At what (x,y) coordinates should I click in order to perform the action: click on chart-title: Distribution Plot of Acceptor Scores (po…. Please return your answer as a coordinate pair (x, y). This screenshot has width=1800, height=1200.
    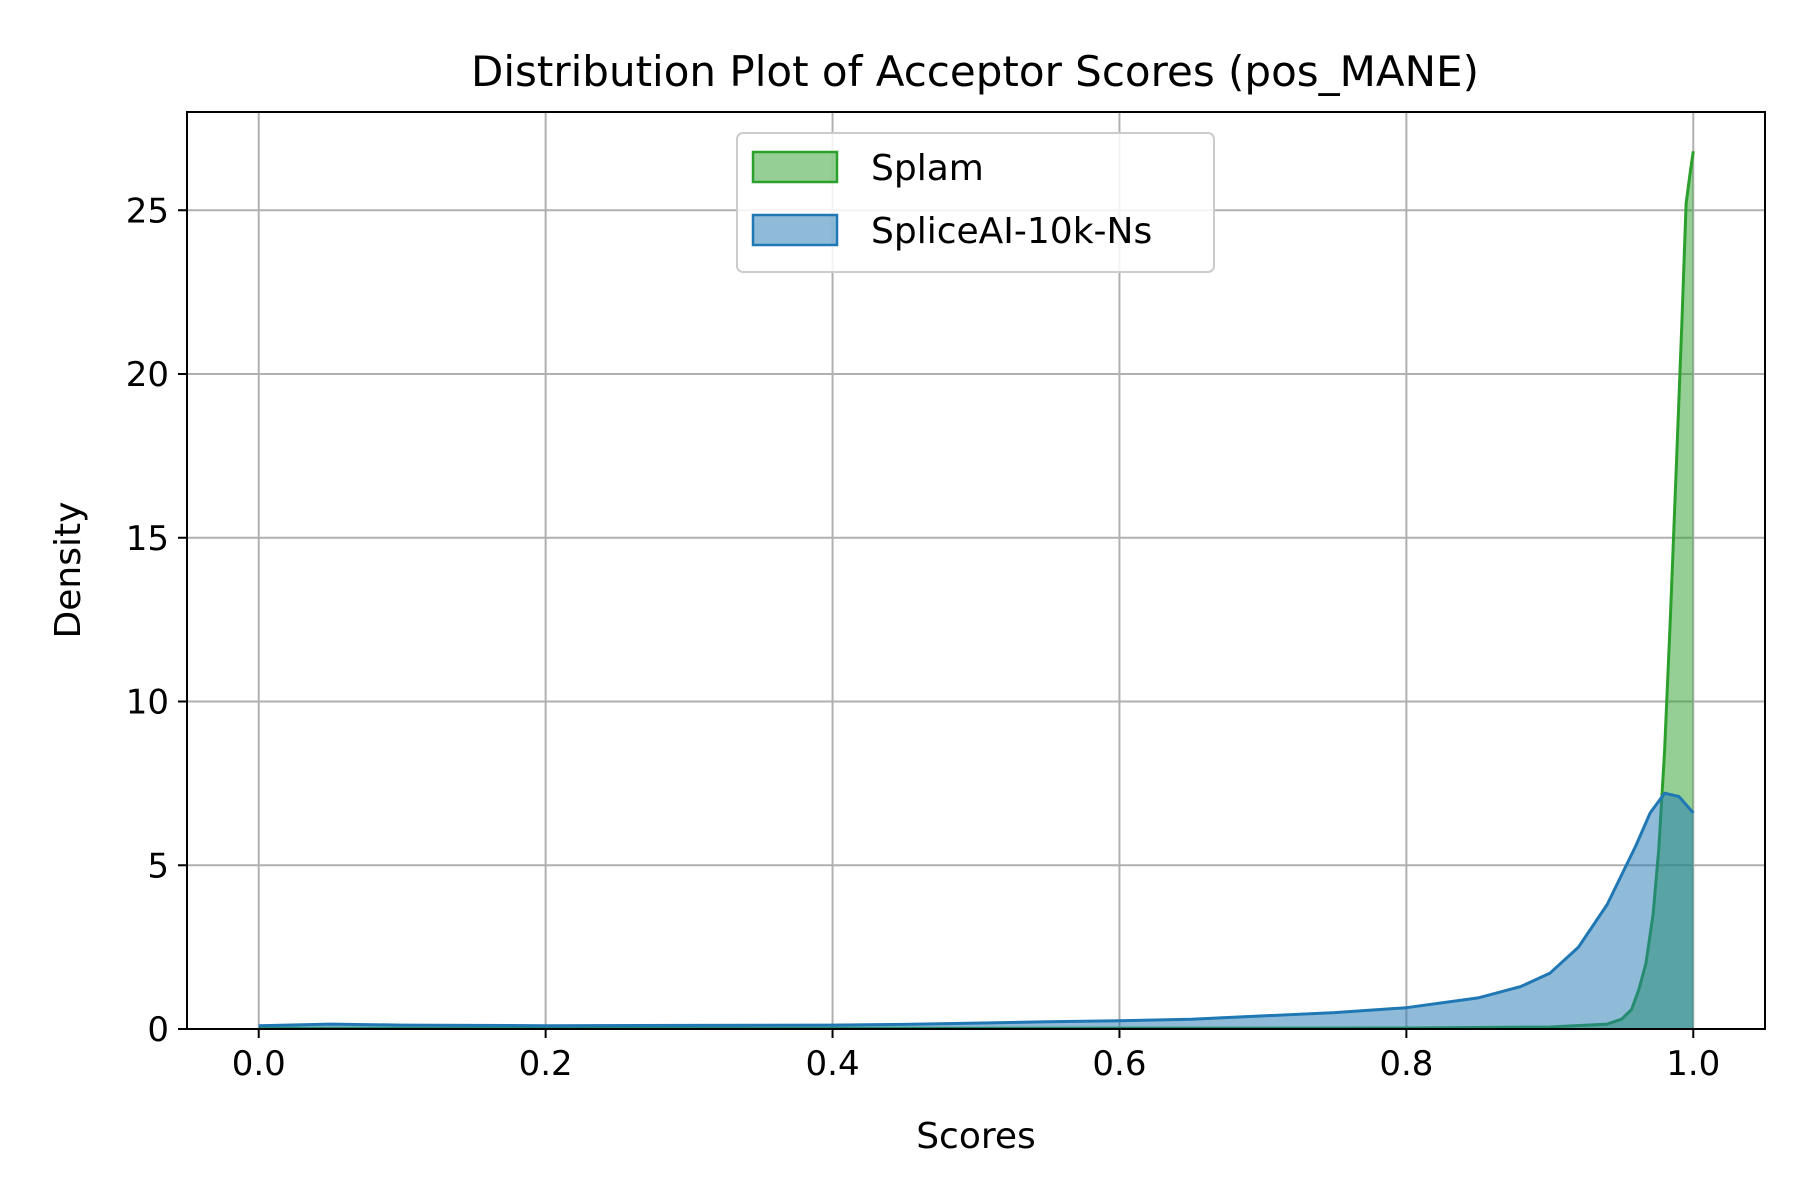
    Looking at the image, I should click on (975, 71).